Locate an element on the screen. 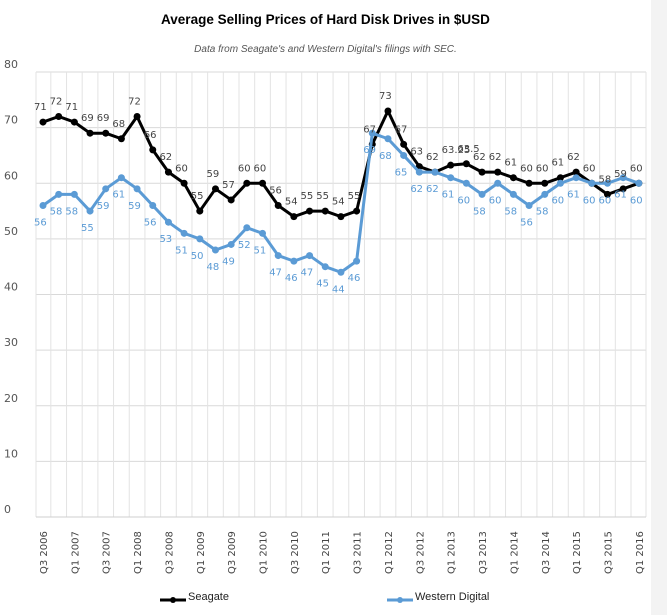  x-tick-label: Q3 2015 is located at coordinates (608, 552).